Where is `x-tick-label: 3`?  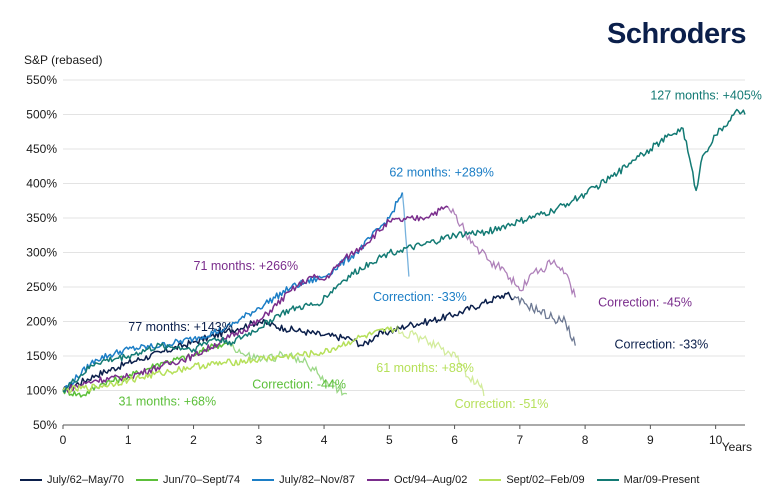 x-tick-label: 3 is located at coordinates (258, 440).